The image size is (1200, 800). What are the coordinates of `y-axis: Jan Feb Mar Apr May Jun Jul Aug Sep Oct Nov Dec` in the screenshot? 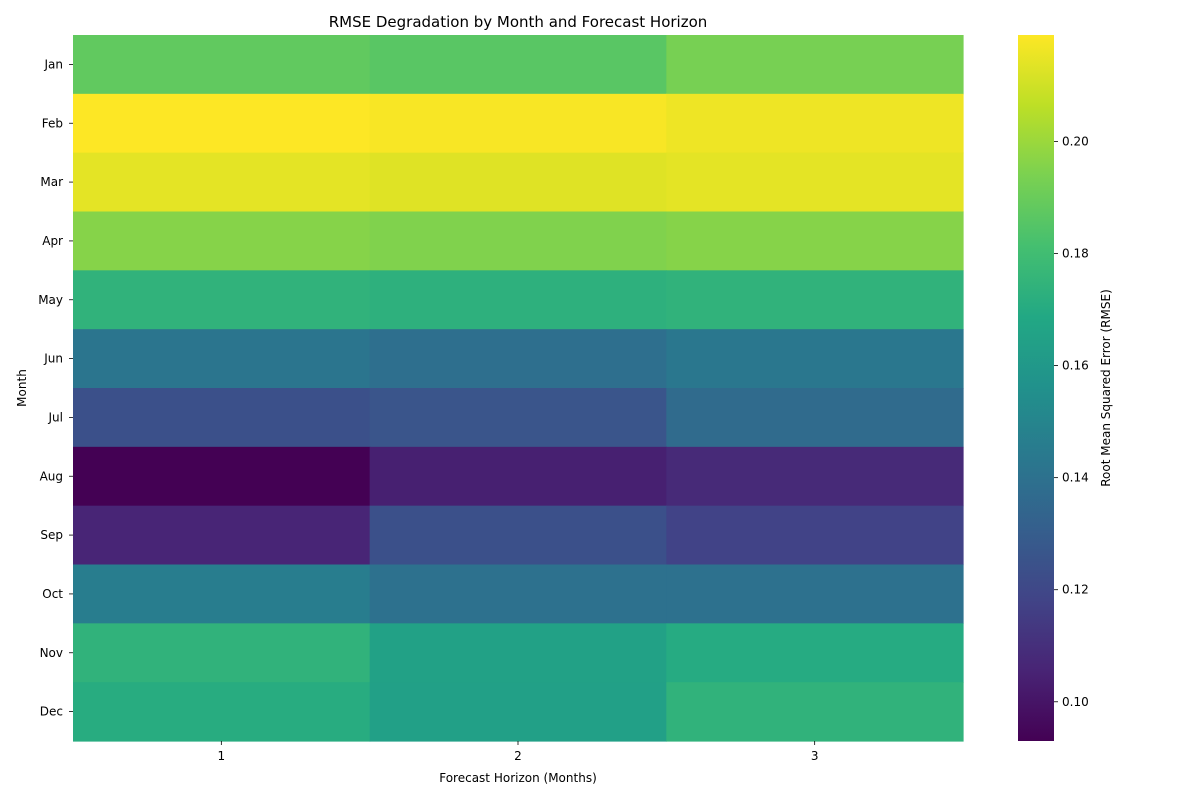 It's located at (55, 388).